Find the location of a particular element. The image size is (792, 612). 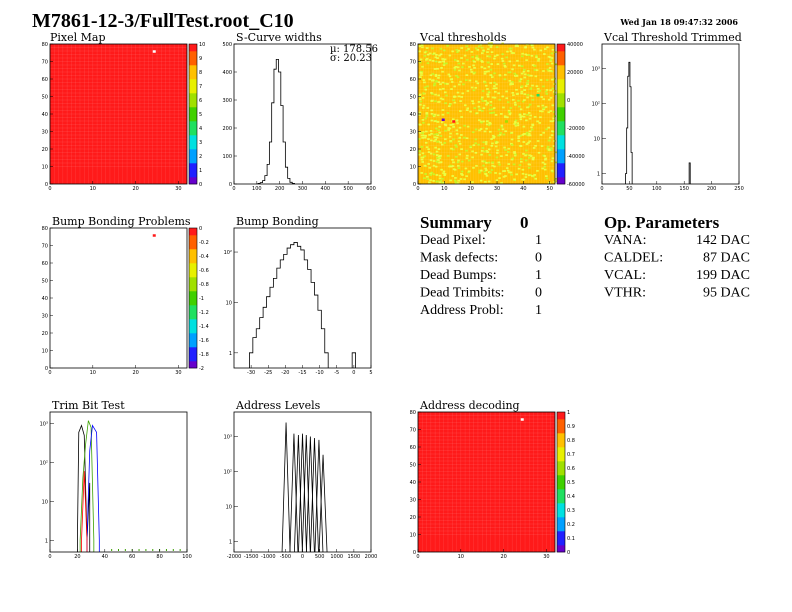

heatmap-anomaly is located at coordinates (522, 419).